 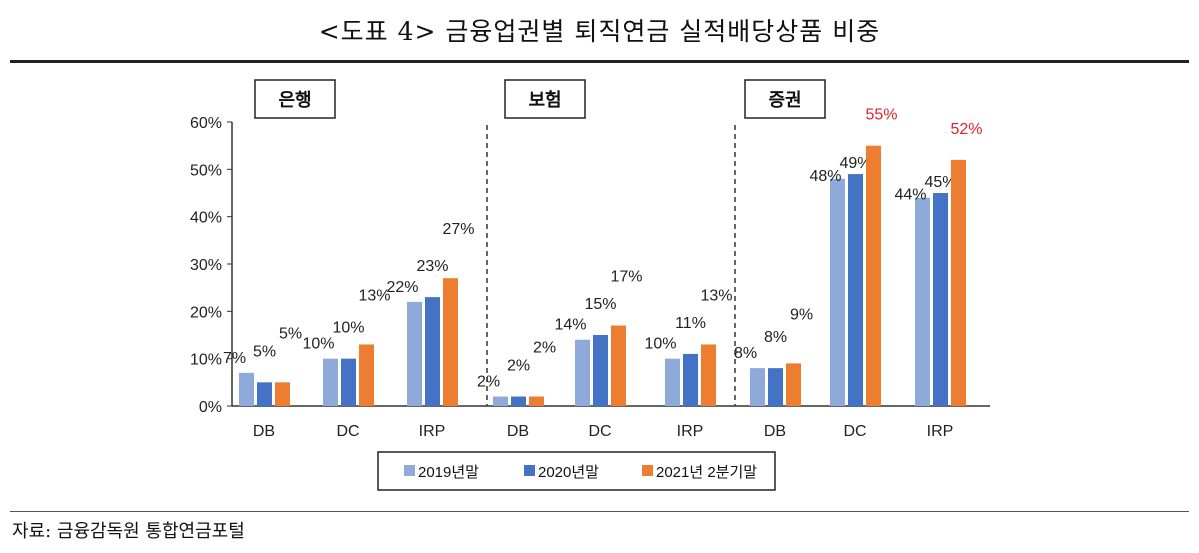 I want to click on source-divider, so click(x=599, y=511).